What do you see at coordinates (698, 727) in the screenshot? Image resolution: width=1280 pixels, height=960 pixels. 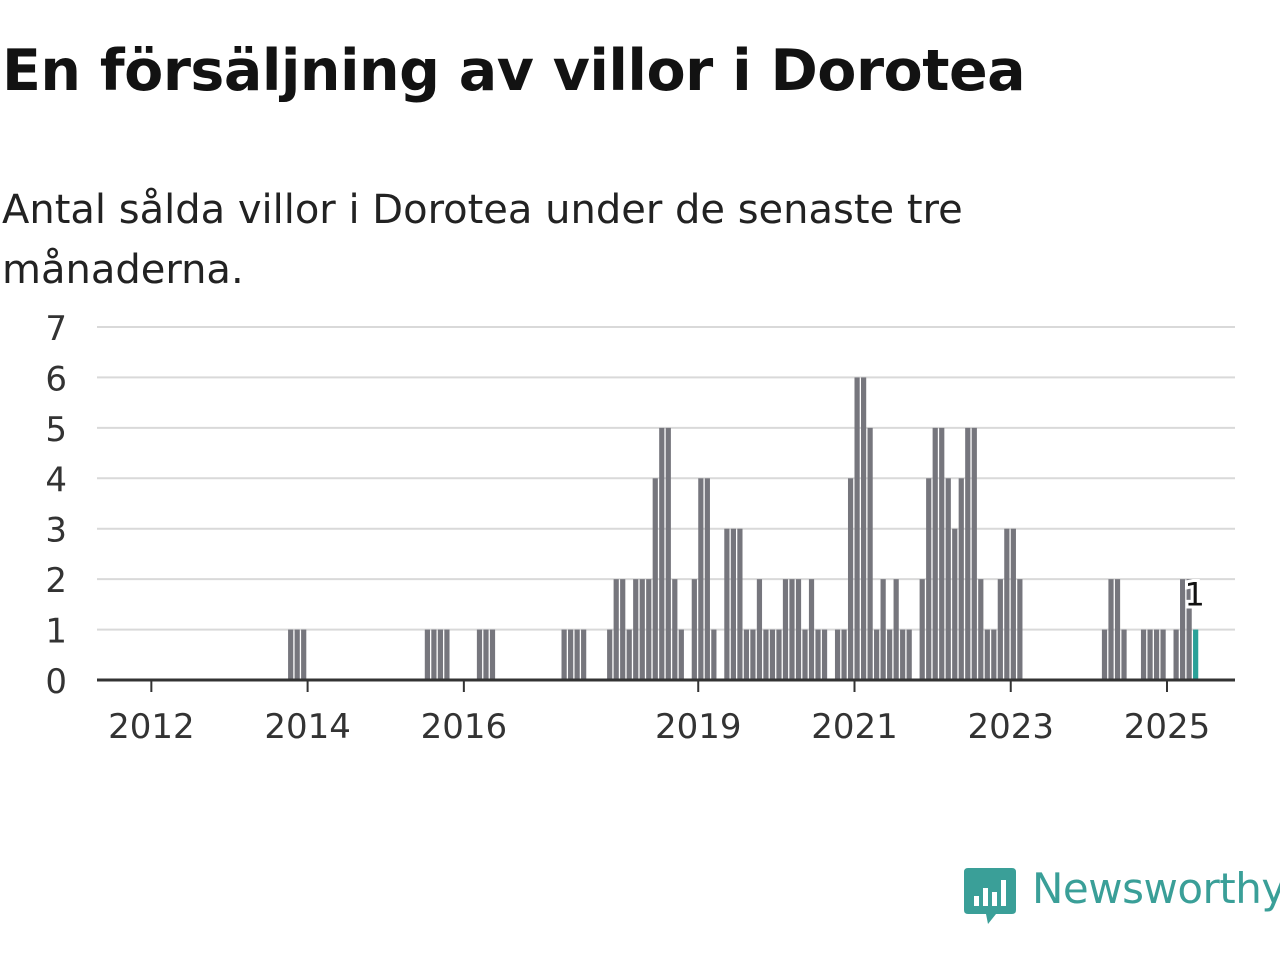 I see `x-tick-label: 2019` at bounding box center [698, 727].